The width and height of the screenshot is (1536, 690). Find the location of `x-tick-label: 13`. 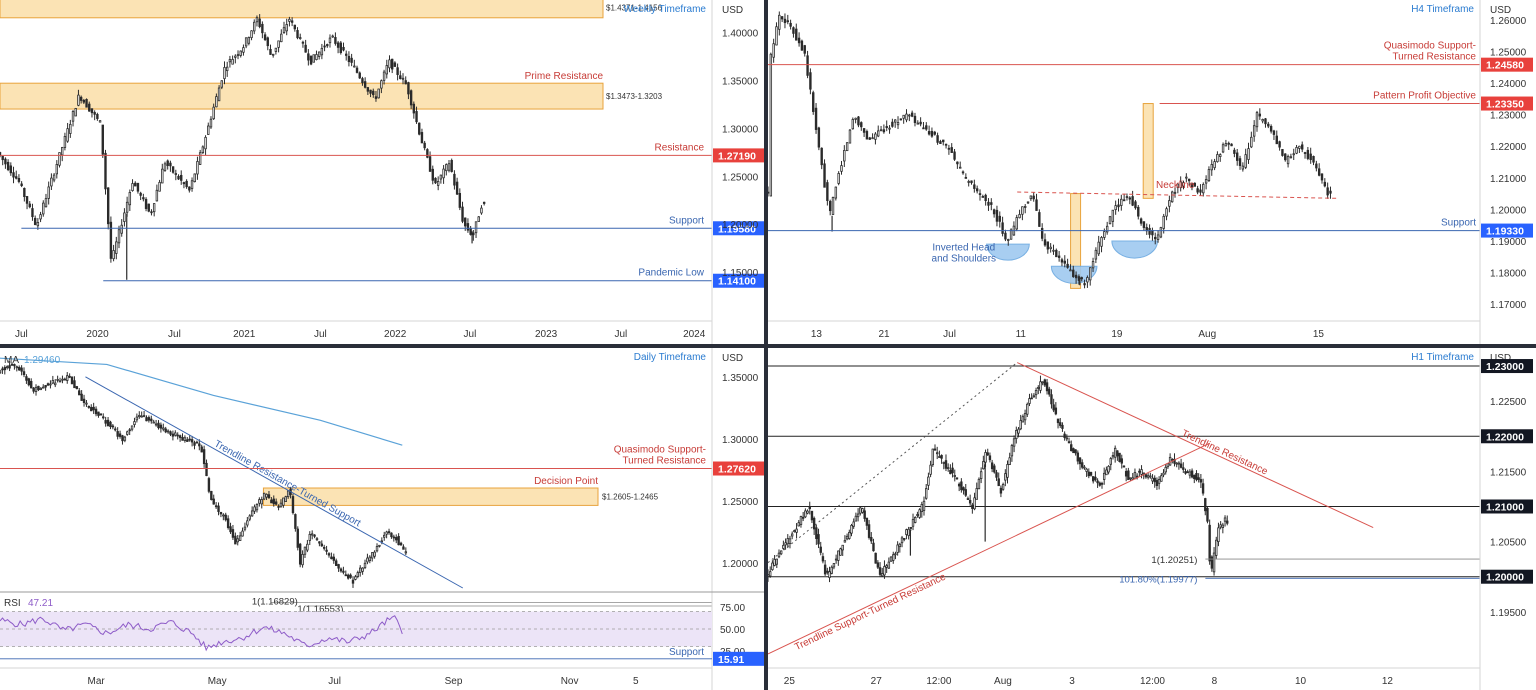

x-tick-label: 13 is located at coordinates (817, 334).